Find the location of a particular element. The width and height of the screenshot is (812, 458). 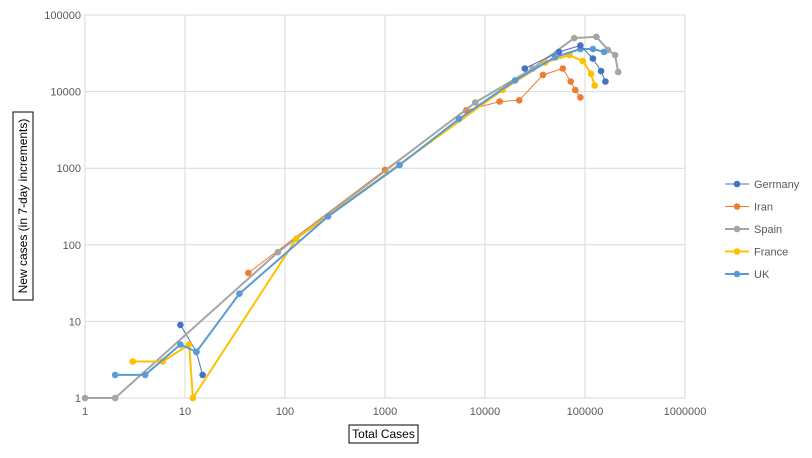

x-axis-title-frame is located at coordinates (383, 434).